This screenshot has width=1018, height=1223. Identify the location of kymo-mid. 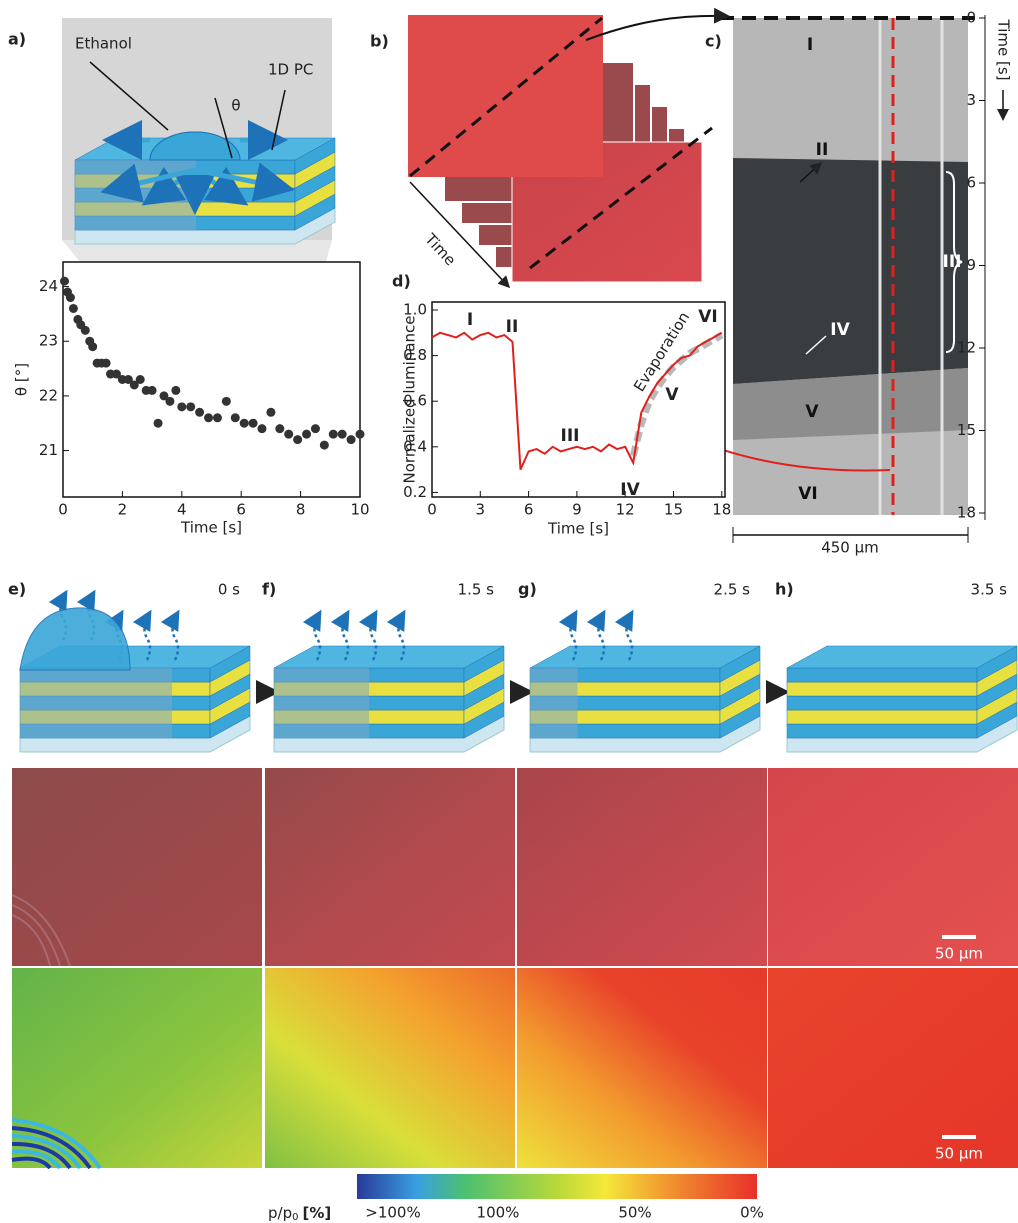
(850, 404).